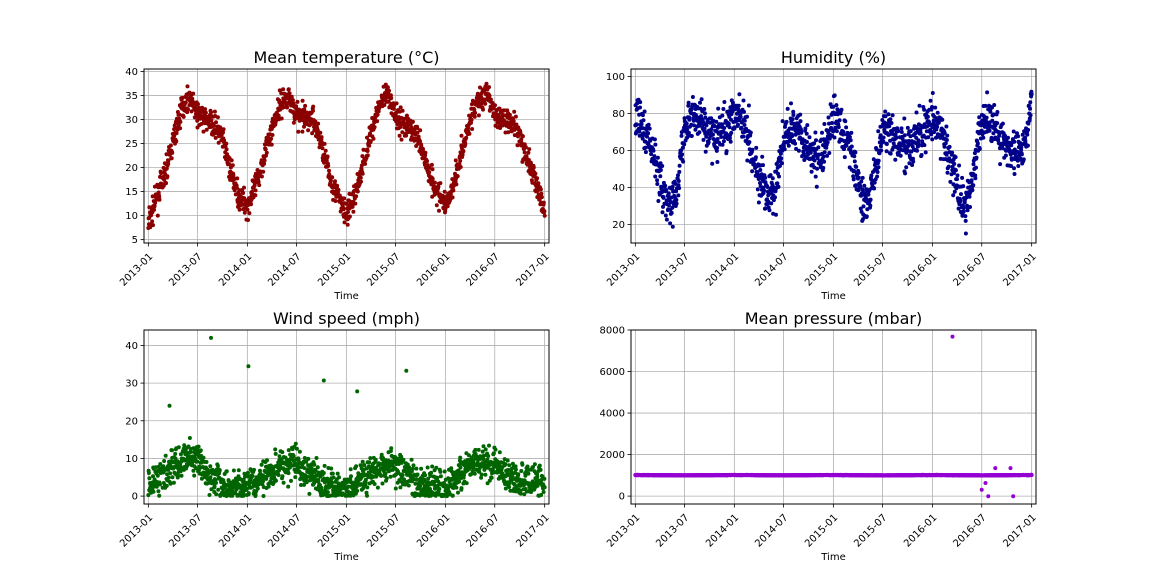 This screenshot has height=576, width=1152. Describe the element at coordinates (618, 151) in the screenshot. I see `y-tick-label: 60` at that location.